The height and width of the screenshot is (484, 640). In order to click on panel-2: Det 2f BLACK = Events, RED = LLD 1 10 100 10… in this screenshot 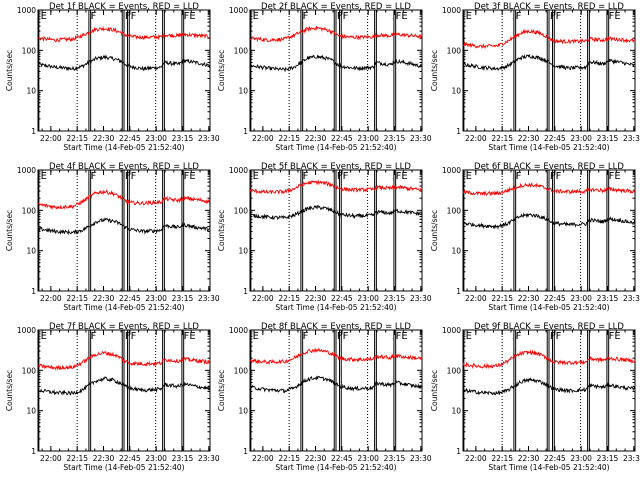, I will do `click(324, 77)`.